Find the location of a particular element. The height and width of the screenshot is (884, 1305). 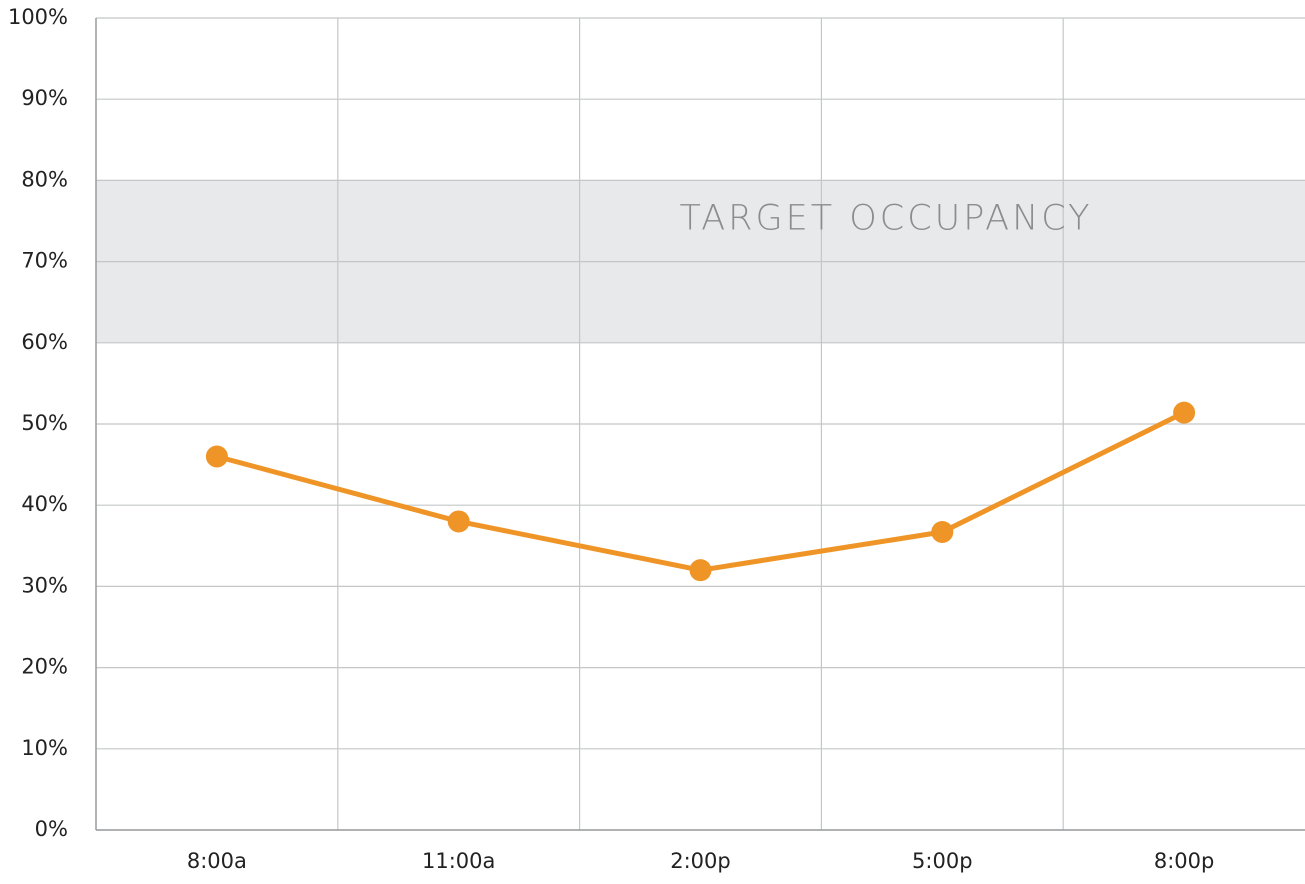

x-tick-label: 8:00p is located at coordinates (1184, 861).